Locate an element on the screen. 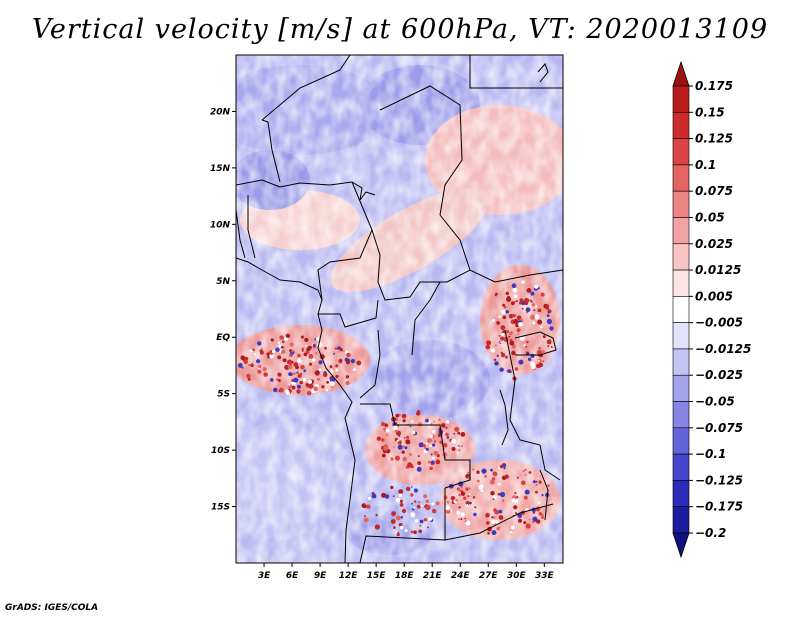  lake-malawi is located at coordinates (544, 495).